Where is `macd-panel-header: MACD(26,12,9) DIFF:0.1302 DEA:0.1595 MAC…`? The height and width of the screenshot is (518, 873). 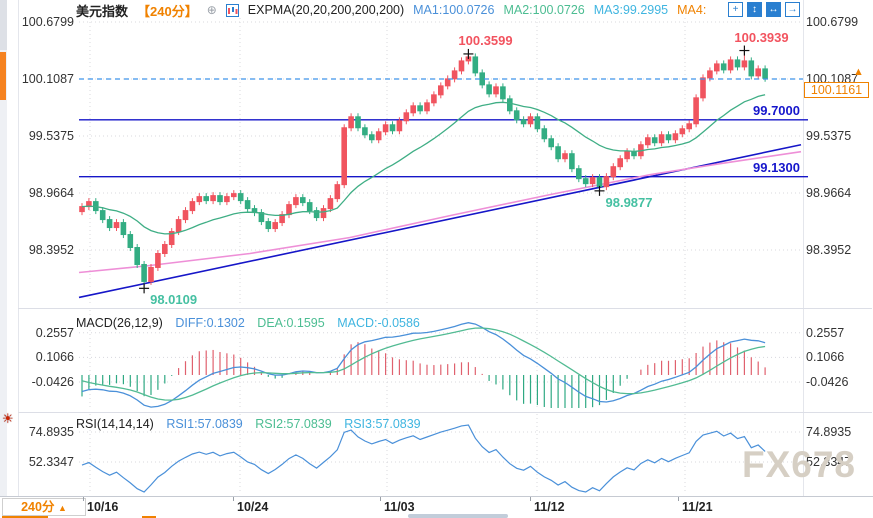 macd-panel-header: MACD(26,12,9) DIFF:0.1302 DEA:0.1595 MAC… is located at coordinates (248, 323).